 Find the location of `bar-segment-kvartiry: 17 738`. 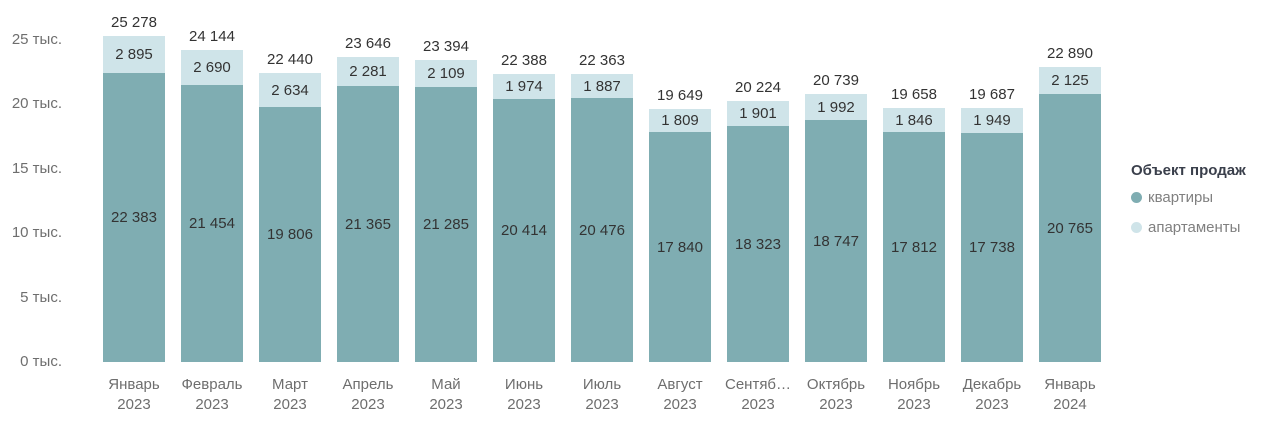

bar-segment-kvartiry: 17 738 is located at coordinates (992, 247).